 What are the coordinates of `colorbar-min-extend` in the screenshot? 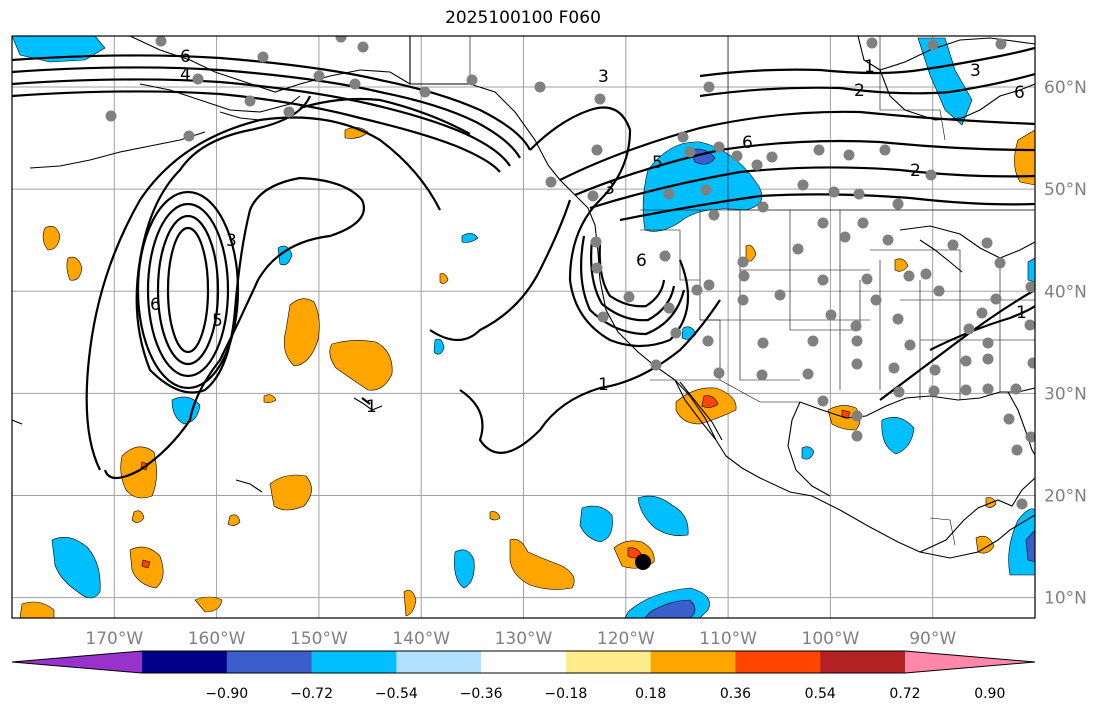 It's located at (77, 662).